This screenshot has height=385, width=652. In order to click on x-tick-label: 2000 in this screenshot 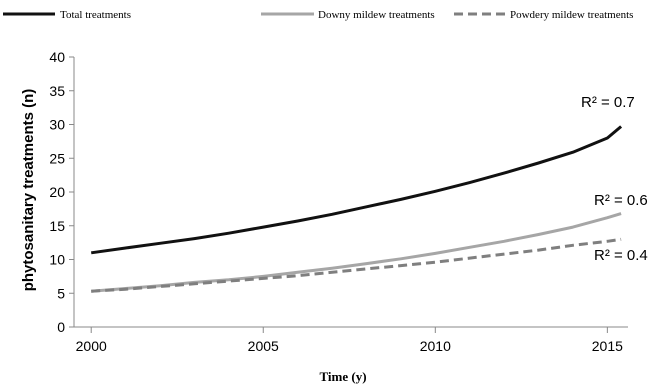, I will do `click(91, 346)`.